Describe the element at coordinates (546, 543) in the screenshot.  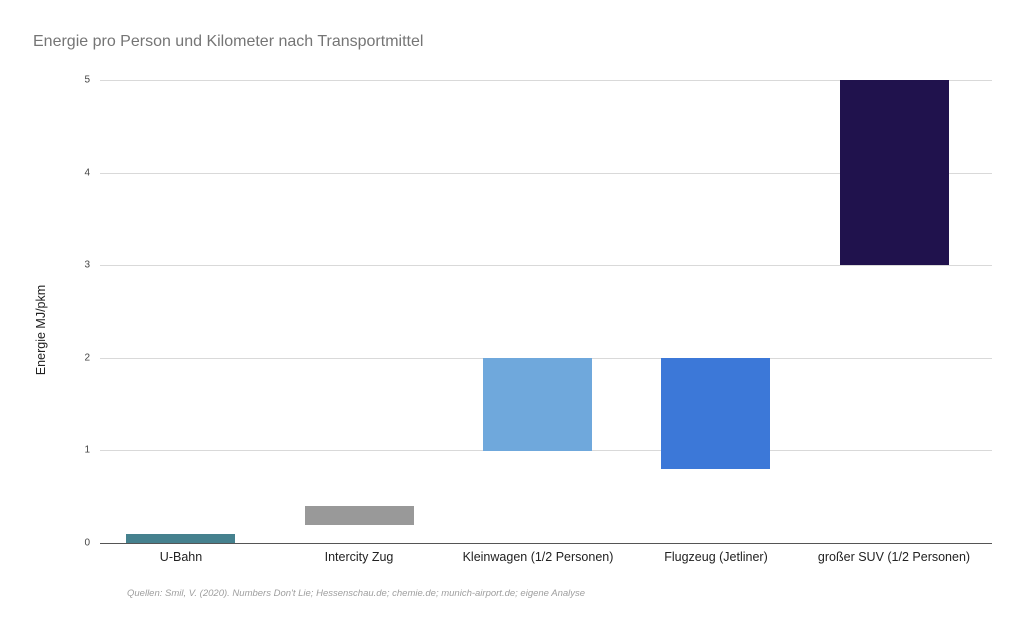
I see `x-axis-baseline` at that location.